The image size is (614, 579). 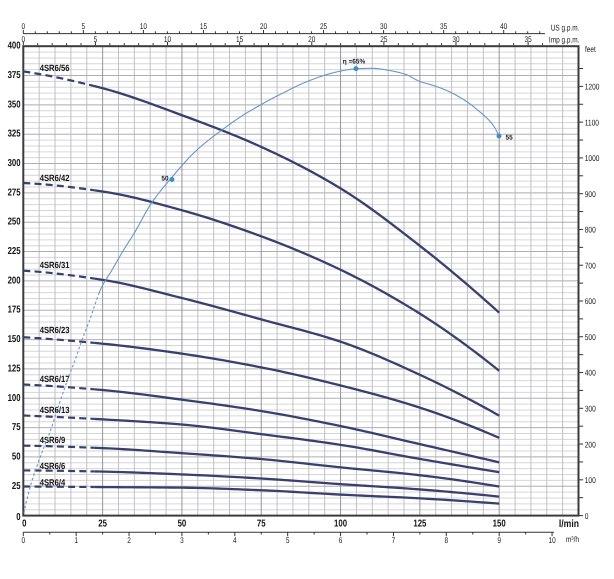 What do you see at coordinates (55, 410) in the screenshot?
I see `svg-text: 4SR6/13` at bounding box center [55, 410].